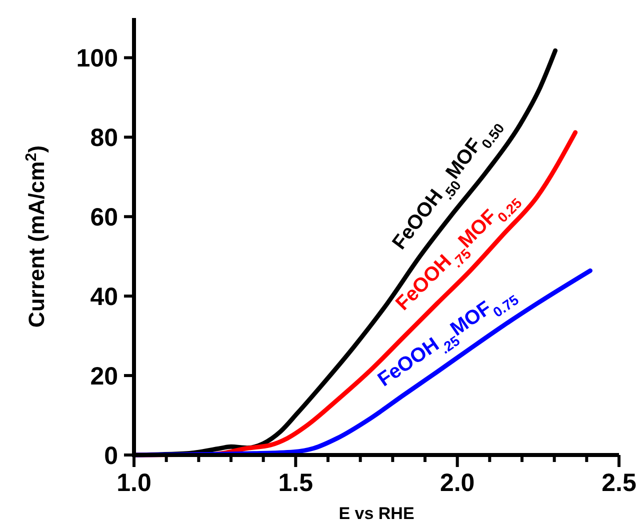  Describe the element at coordinates (104, 138) in the screenshot. I see `y-tick-label: 80` at that location.